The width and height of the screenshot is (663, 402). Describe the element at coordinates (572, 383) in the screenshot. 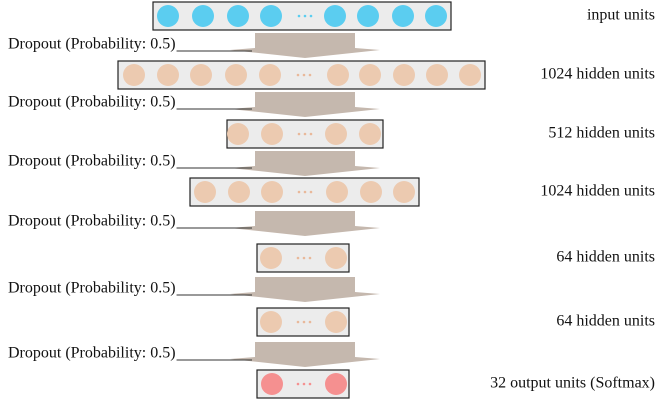

I see `layer-label: 32 output units (Softmax)` at that location.